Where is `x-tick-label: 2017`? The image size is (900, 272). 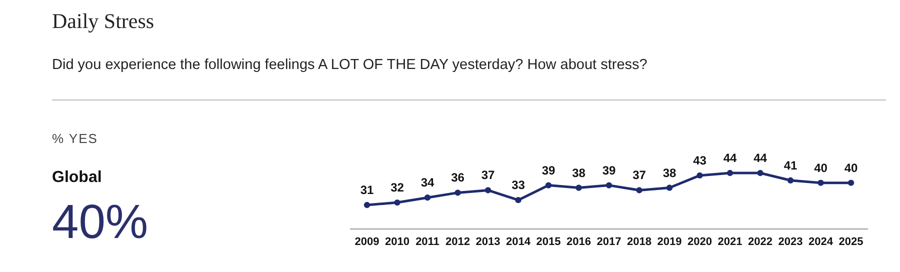
x-tick-label: 2017 is located at coordinates (609, 242).